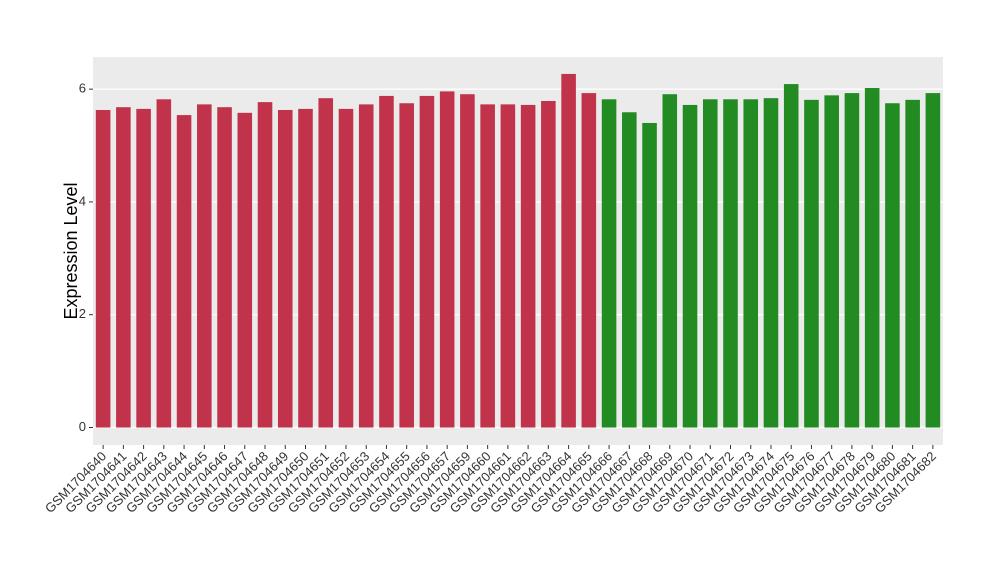 This screenshot has width=1000, height=585. Describe the element at coordinates (82, 200) in the screenshot. I see `y-tick-label: 4` at that location.